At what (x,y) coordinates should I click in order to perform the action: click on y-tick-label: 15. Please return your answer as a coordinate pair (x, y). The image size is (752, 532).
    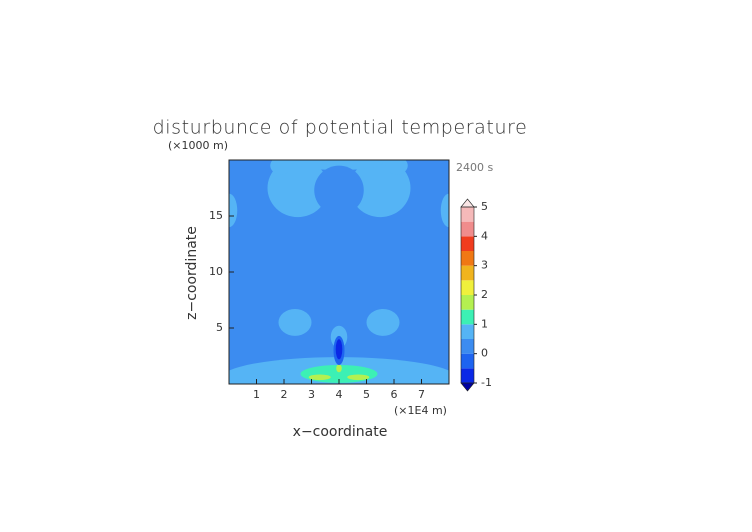
    Looking at the image, I should click on (216, 215).